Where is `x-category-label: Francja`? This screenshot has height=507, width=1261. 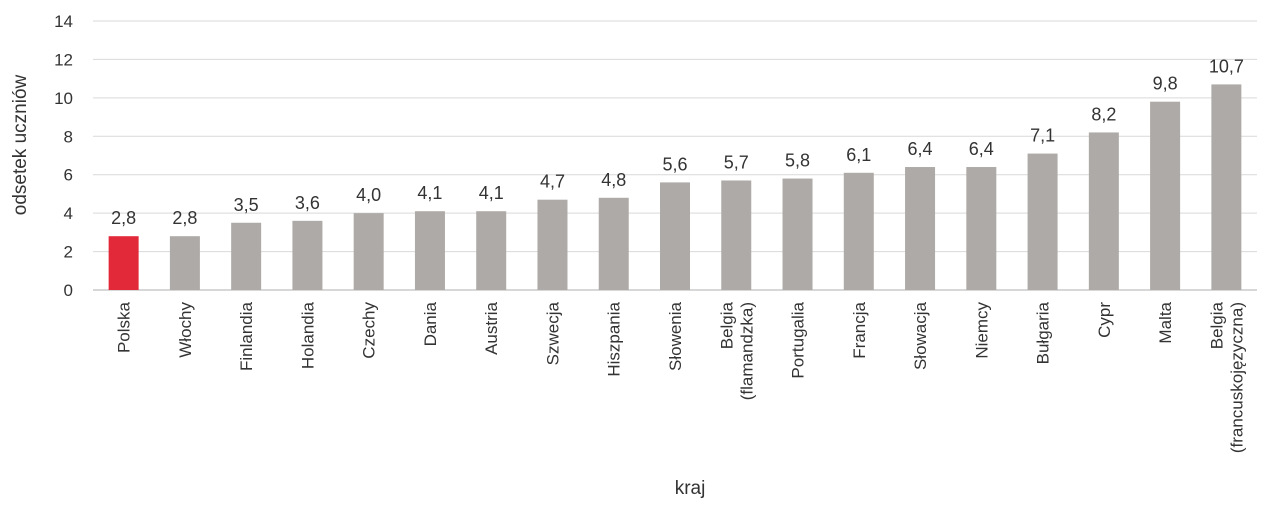 x-category-label: Francja is located at coordinates (859, 329).